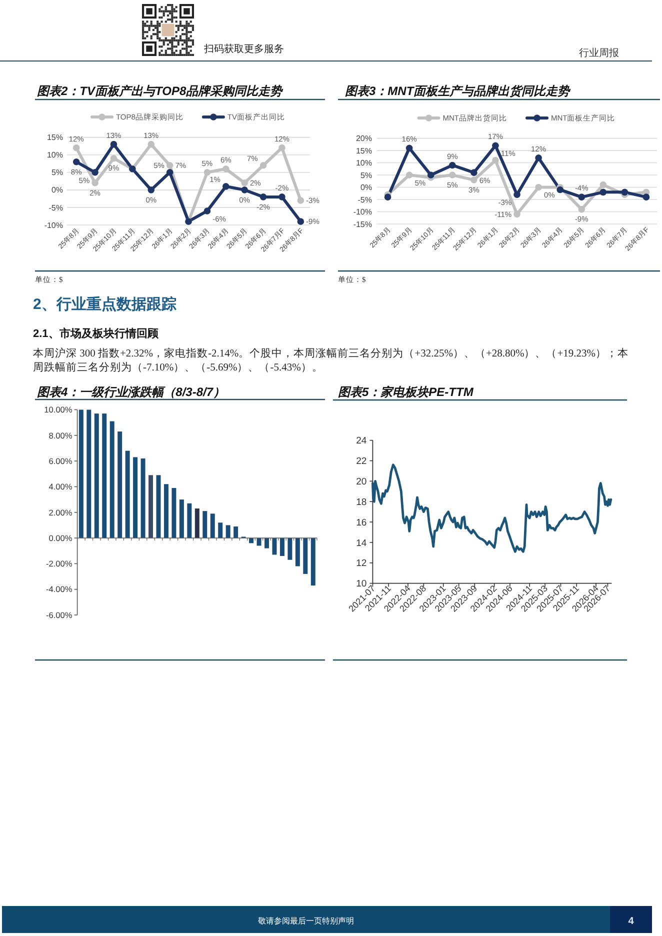 This screenshot has width=662, height=936. I want to click on text: 本周沪深 300 指数+2.32%，家电指数-2.14%。个股中，本周涨幅前三名分别为（+32.25%）、（+28.80%）、（+19.23%）；本周跌幅前三名分别为（-7.10%）、（-5.69%）、（-5.43%）。, so click(331, 360).